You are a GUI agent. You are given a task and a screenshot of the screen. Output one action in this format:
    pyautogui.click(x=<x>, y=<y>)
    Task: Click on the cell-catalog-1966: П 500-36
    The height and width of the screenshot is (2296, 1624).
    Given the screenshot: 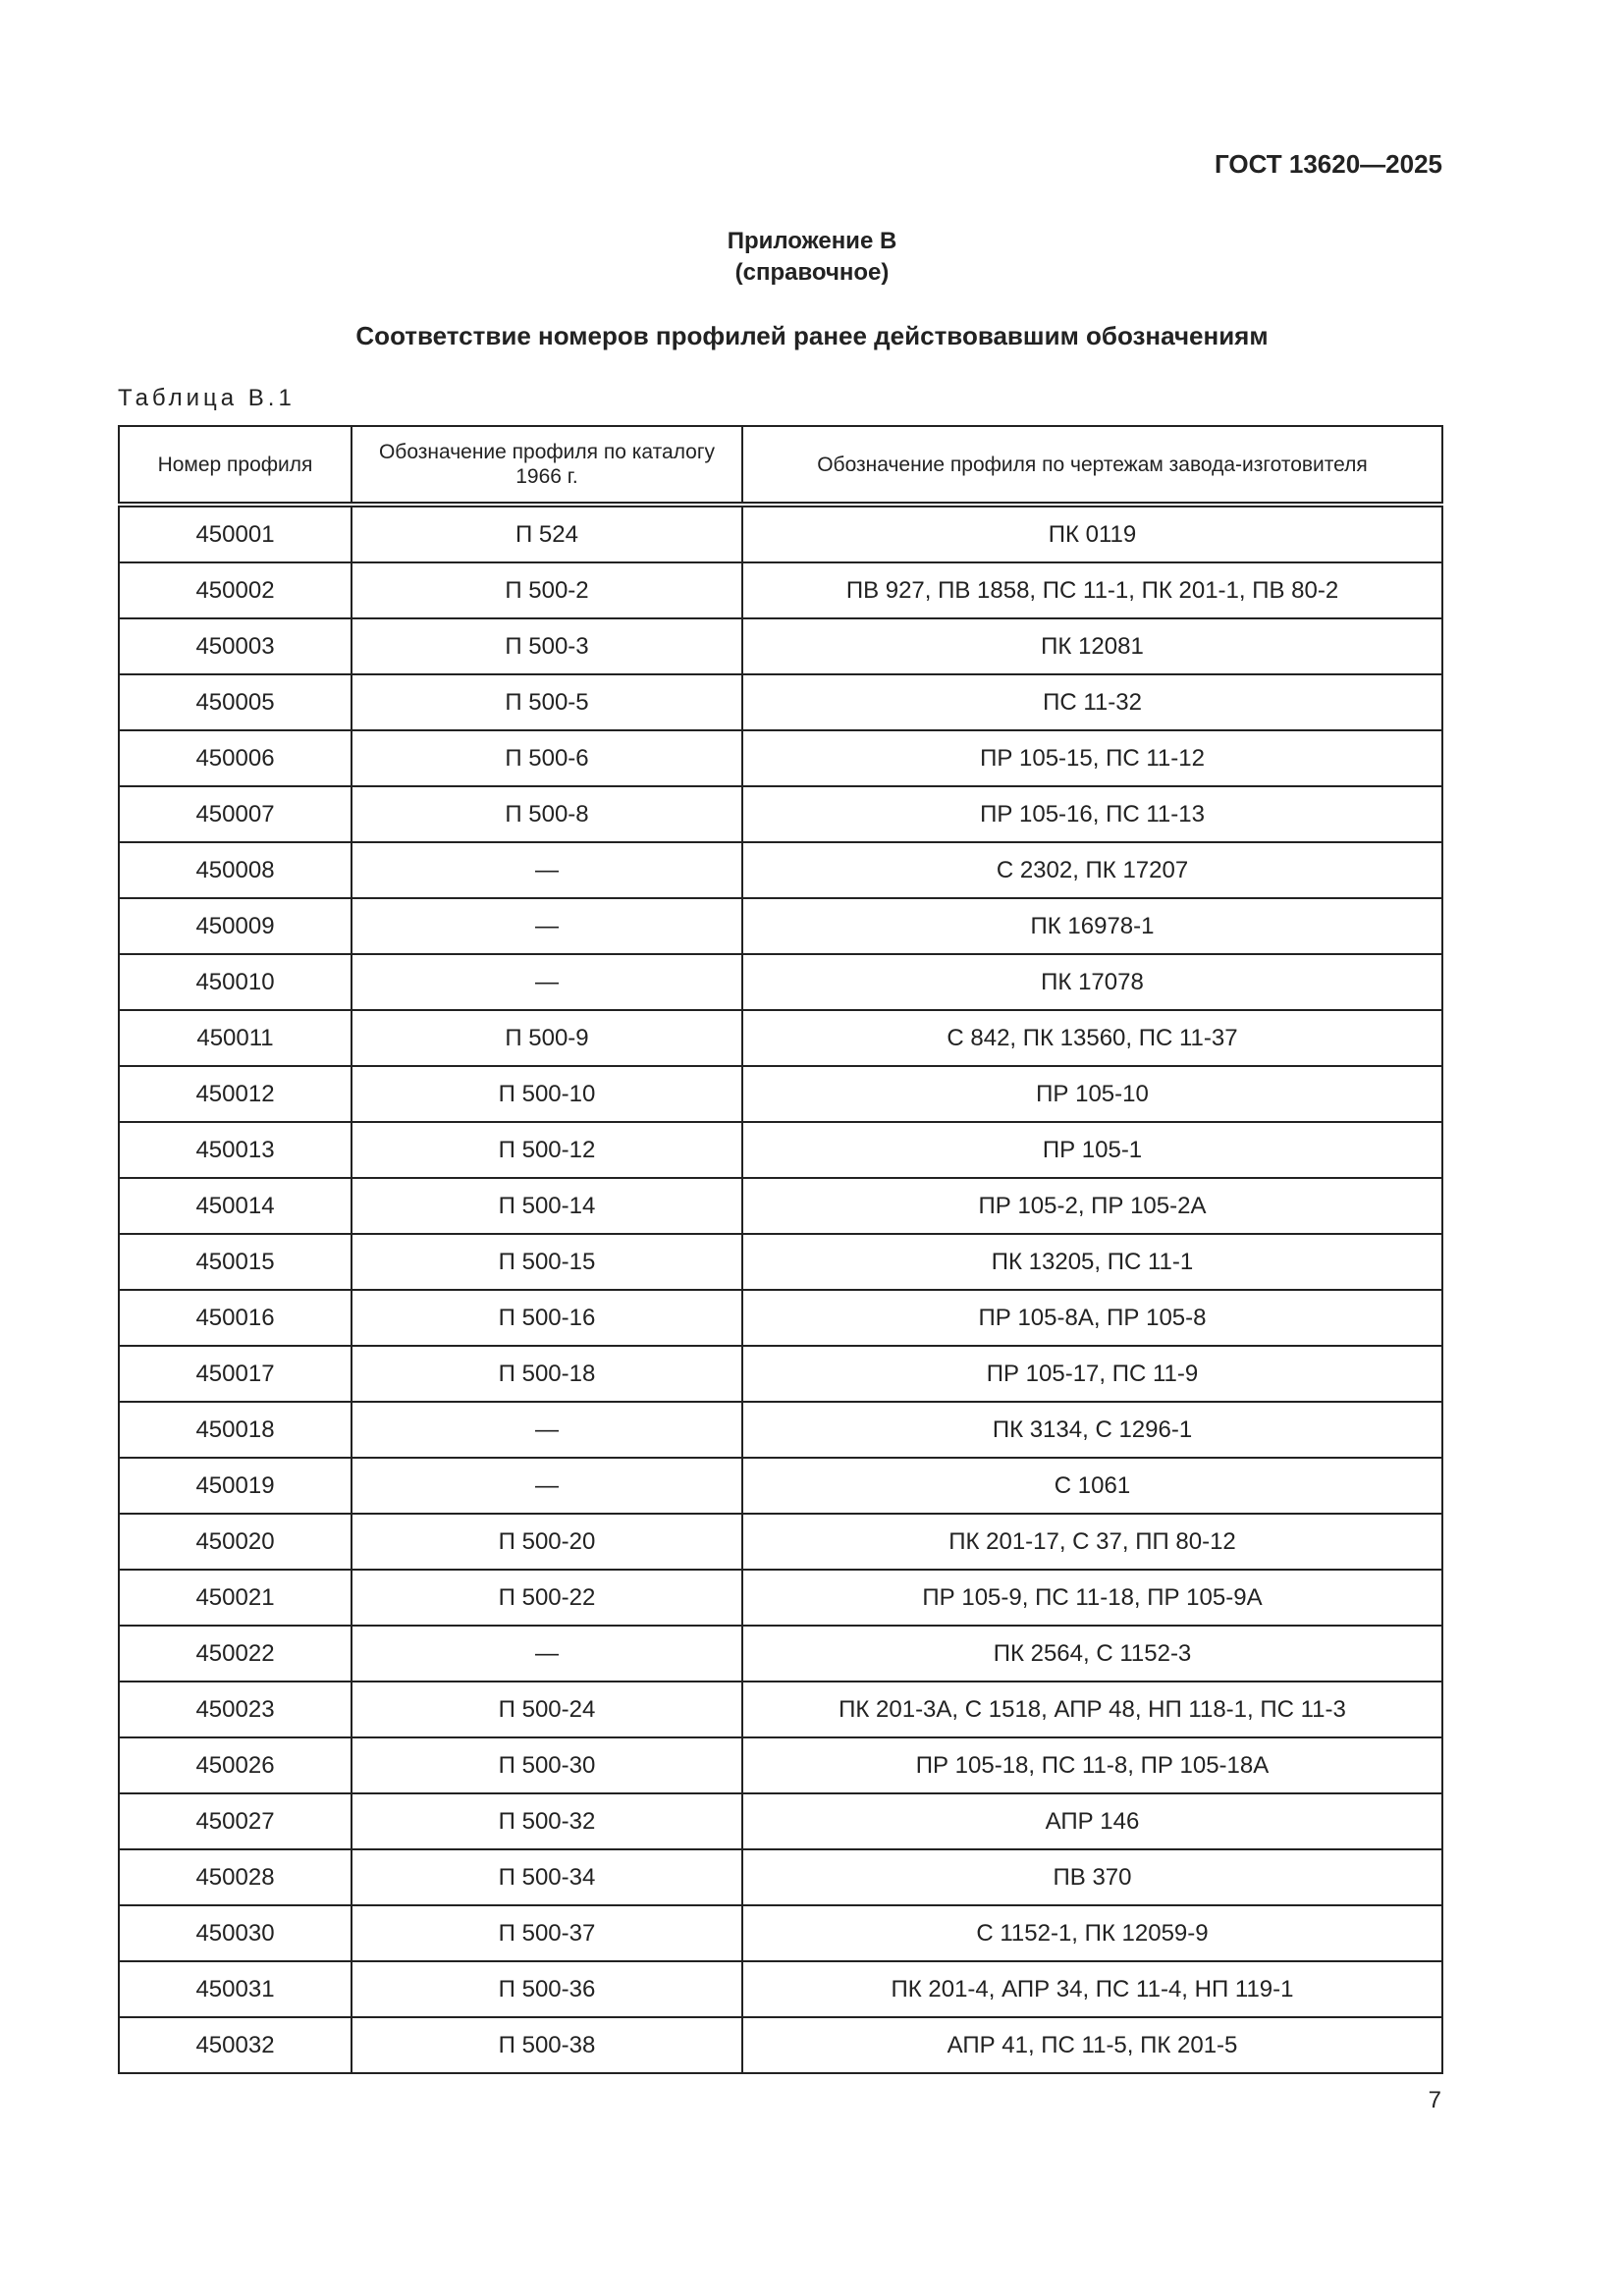 What is the action you would take?
    pyautogui.click(x=547, y=1989)
    